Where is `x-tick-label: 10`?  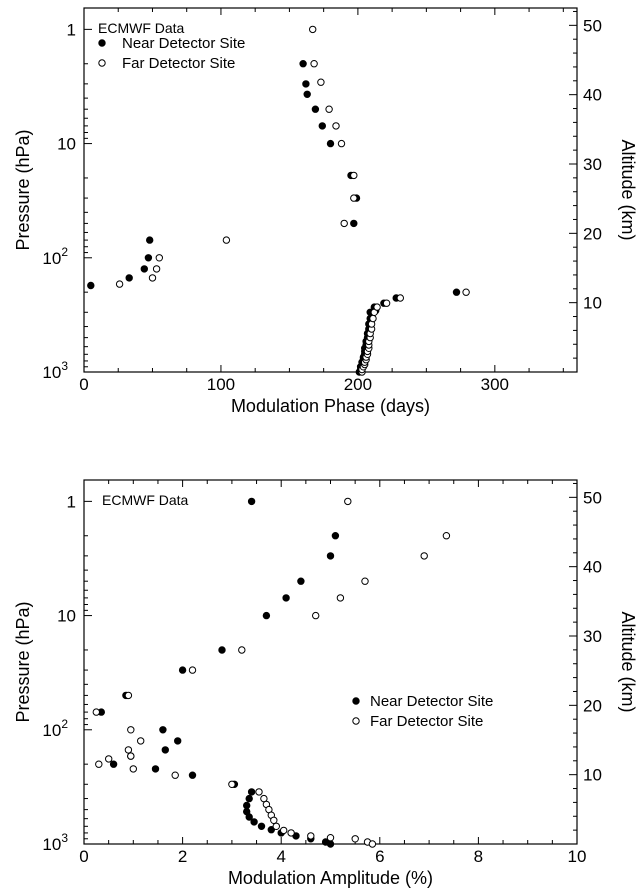
x-tick-label: 10 is located at coordinates (577, 856).